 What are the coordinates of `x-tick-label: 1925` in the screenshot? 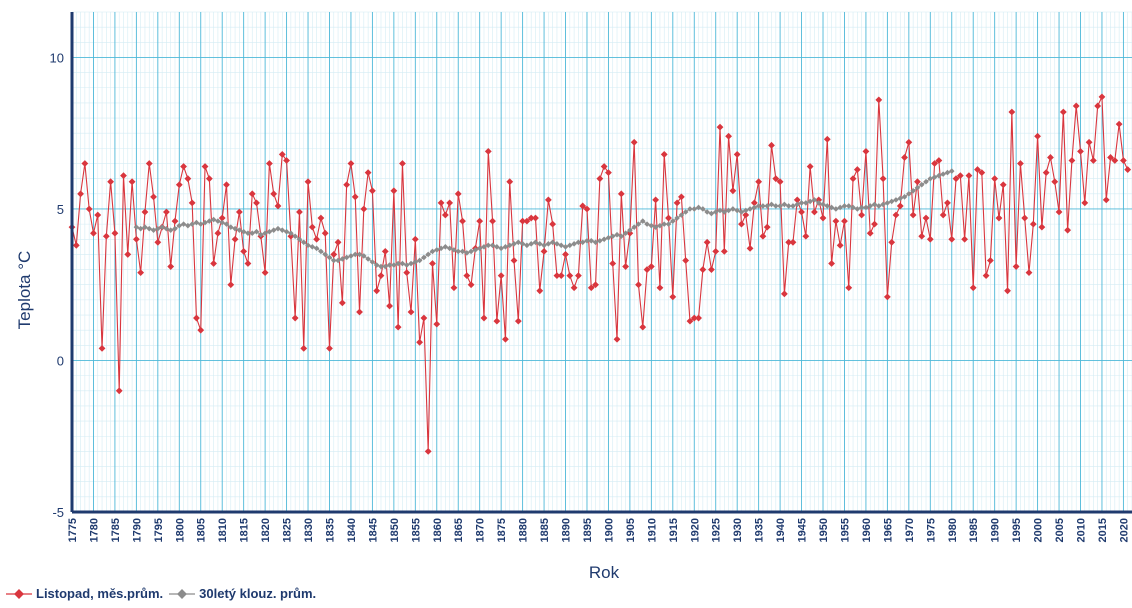 It's located at (717, 530).